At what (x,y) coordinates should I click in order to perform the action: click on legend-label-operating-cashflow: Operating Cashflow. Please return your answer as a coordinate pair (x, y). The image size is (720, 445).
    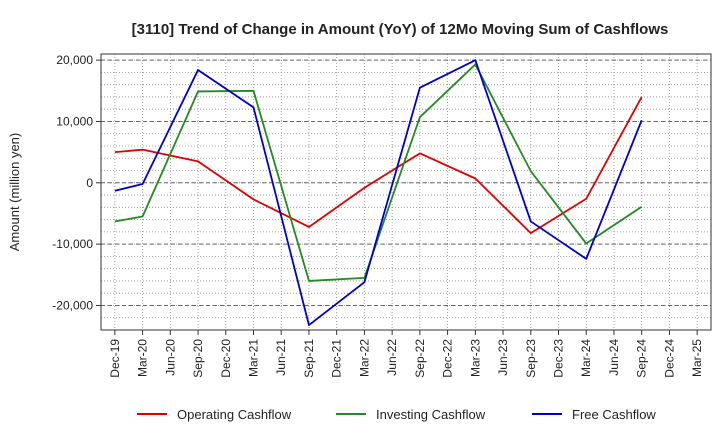
    Looking at the image, I should click on (234, 414).